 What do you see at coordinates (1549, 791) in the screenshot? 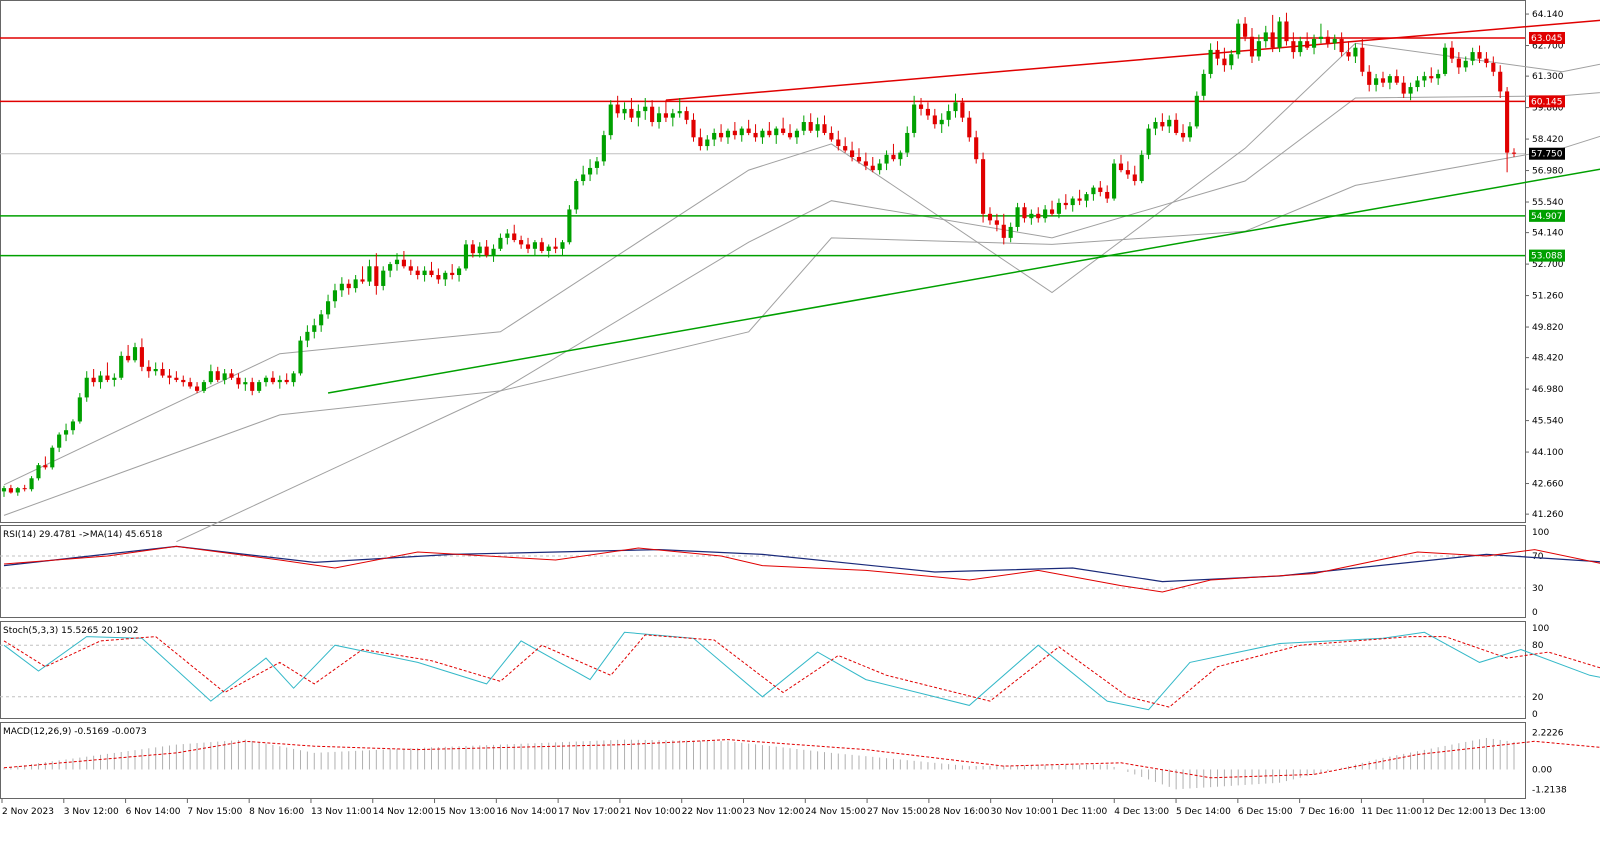
I see `macd-tick-label: -1.2138` at bounding box center [1549, 791].